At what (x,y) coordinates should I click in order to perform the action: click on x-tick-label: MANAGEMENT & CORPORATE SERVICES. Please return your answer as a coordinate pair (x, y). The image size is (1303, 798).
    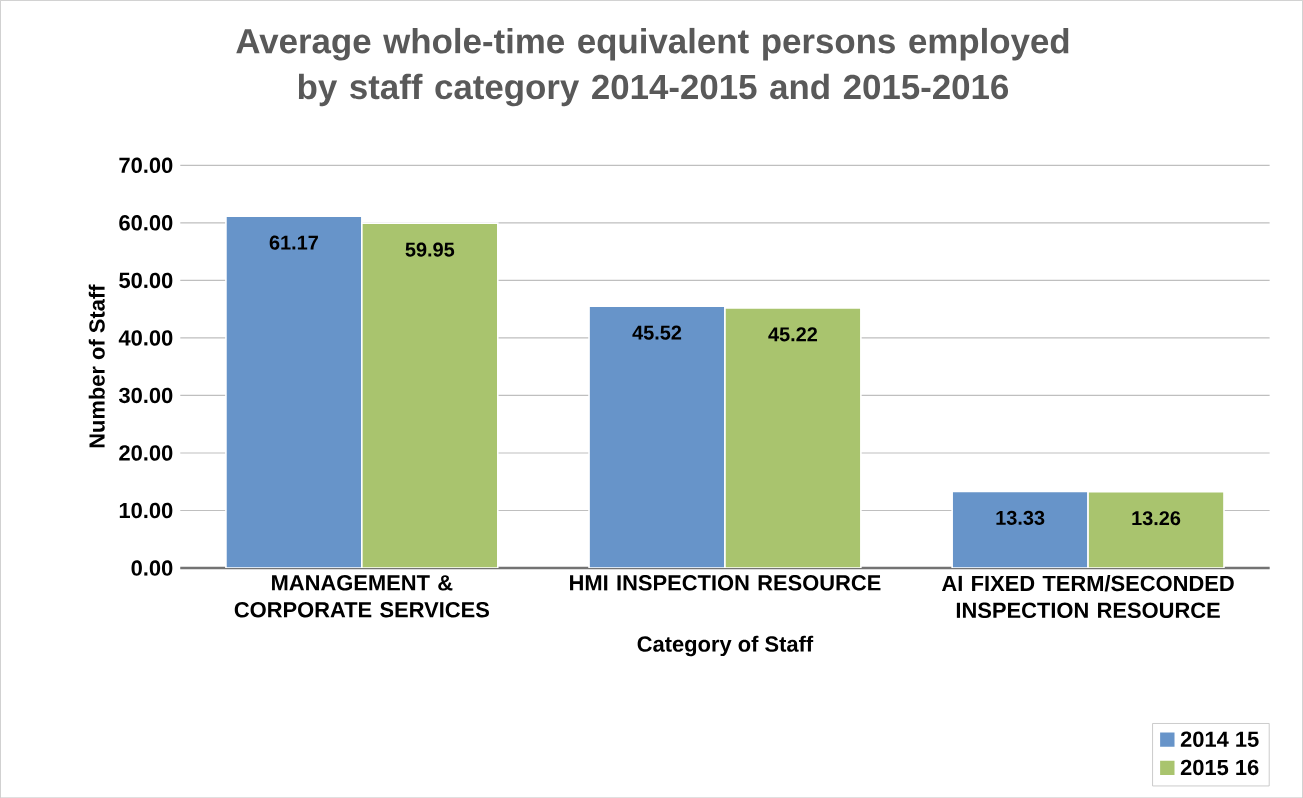
    Looking at the image, I should click on (361, 596).